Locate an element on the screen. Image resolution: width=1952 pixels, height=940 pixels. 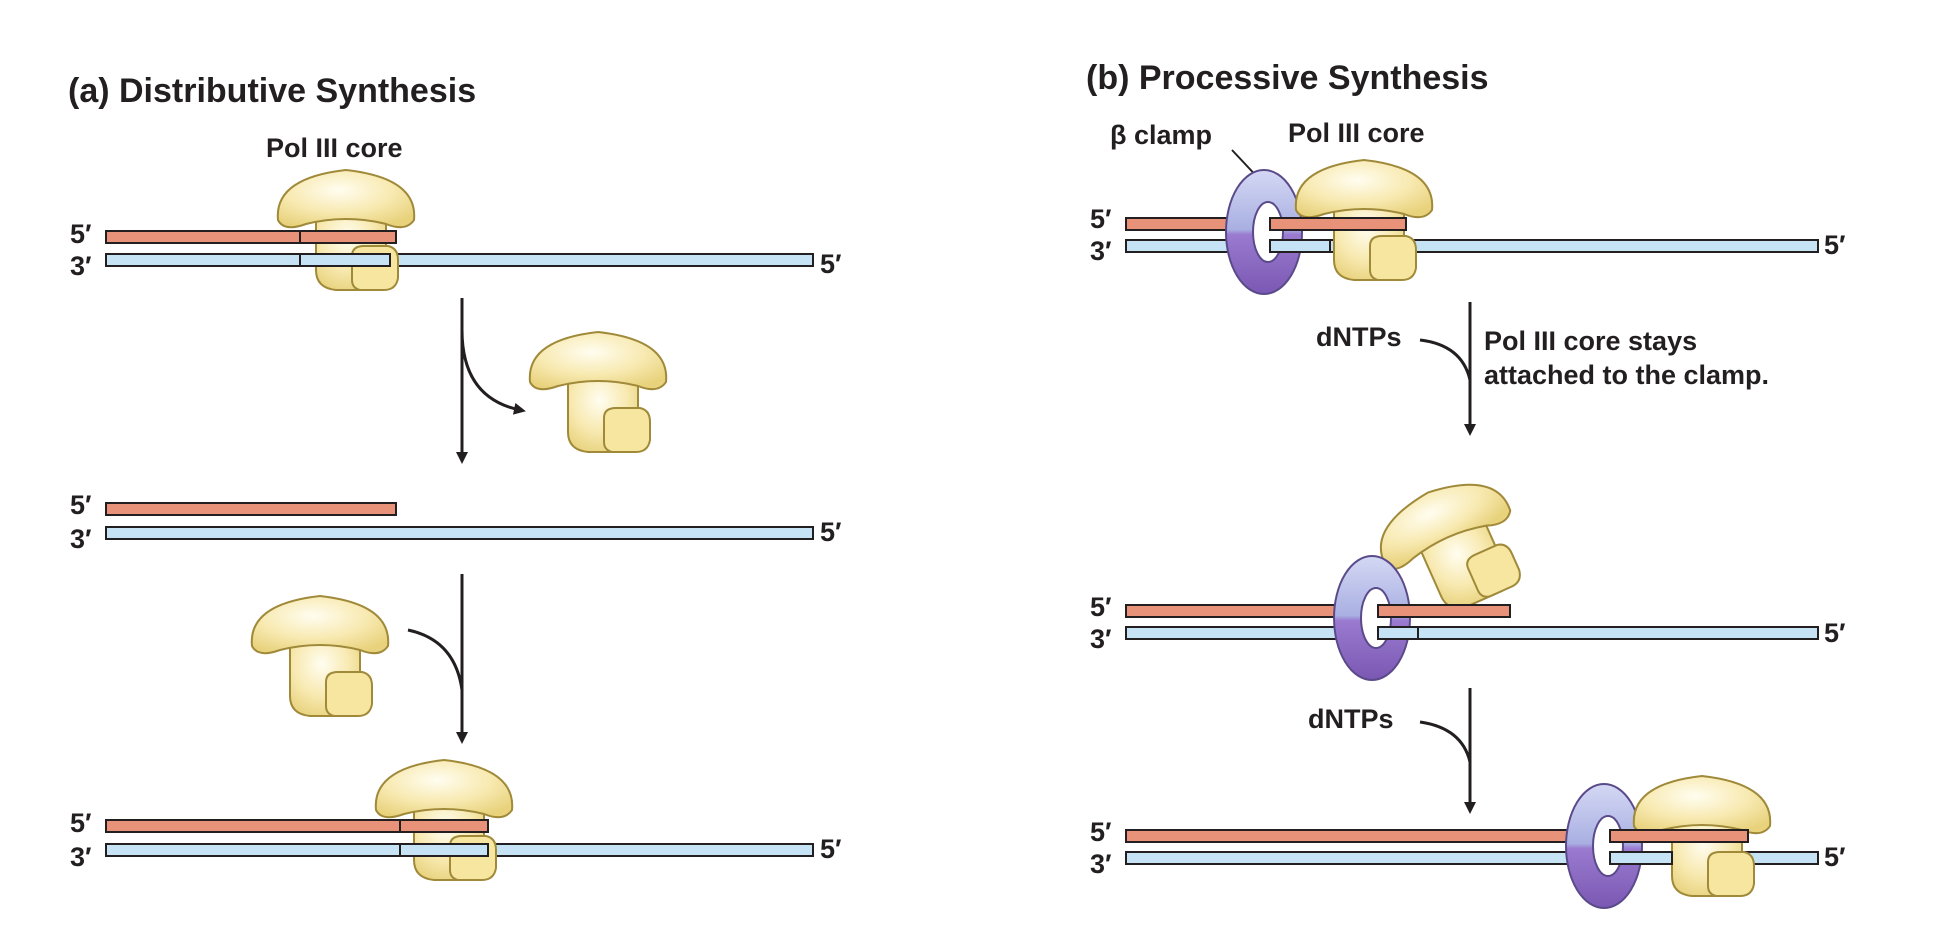
dna-duplex-a2: 5′ 3′ 5′ is located at coordinates (456, 522).